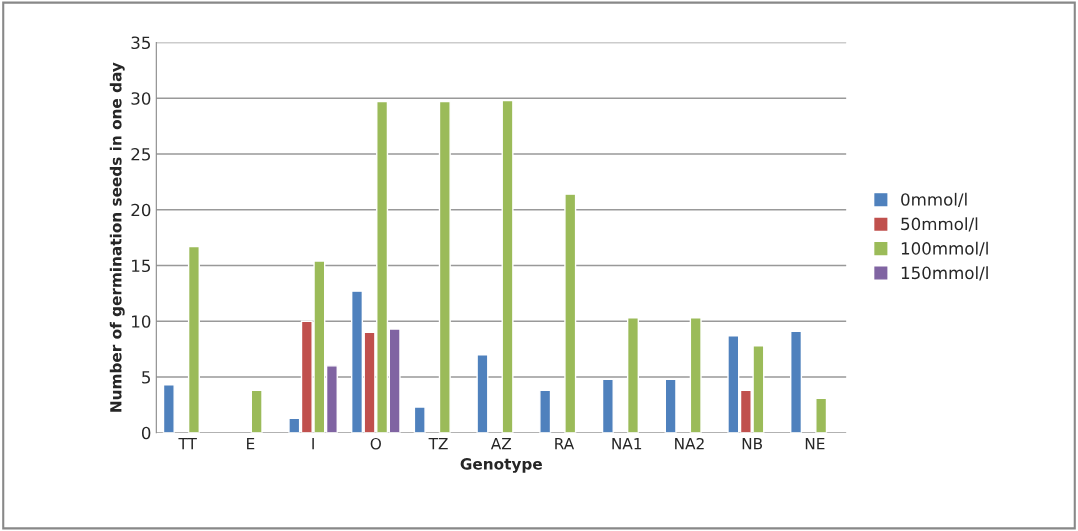 This screenshot has height=531, width=1078. I want to click on y-tick-label: 25, so click(140, 154).